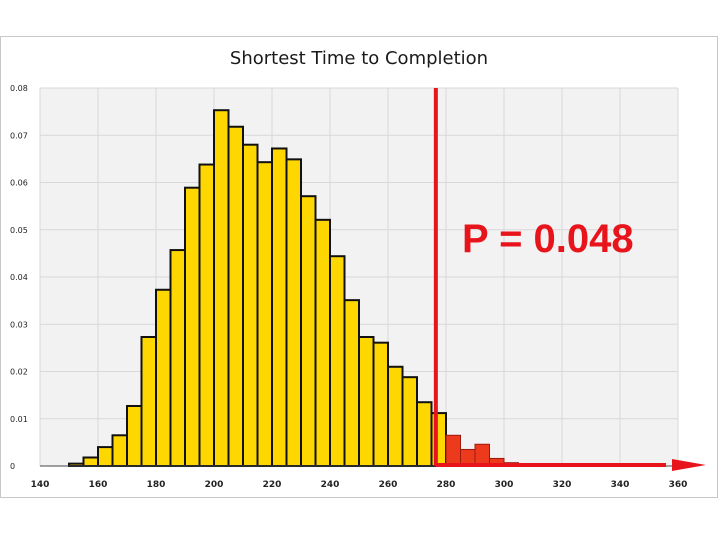 This screenshot has height=540, width=720. What do you see at coordinates (156, 485) in the screenshot?
I see `x-tick-label: 180` at bounding box center [156, 485].